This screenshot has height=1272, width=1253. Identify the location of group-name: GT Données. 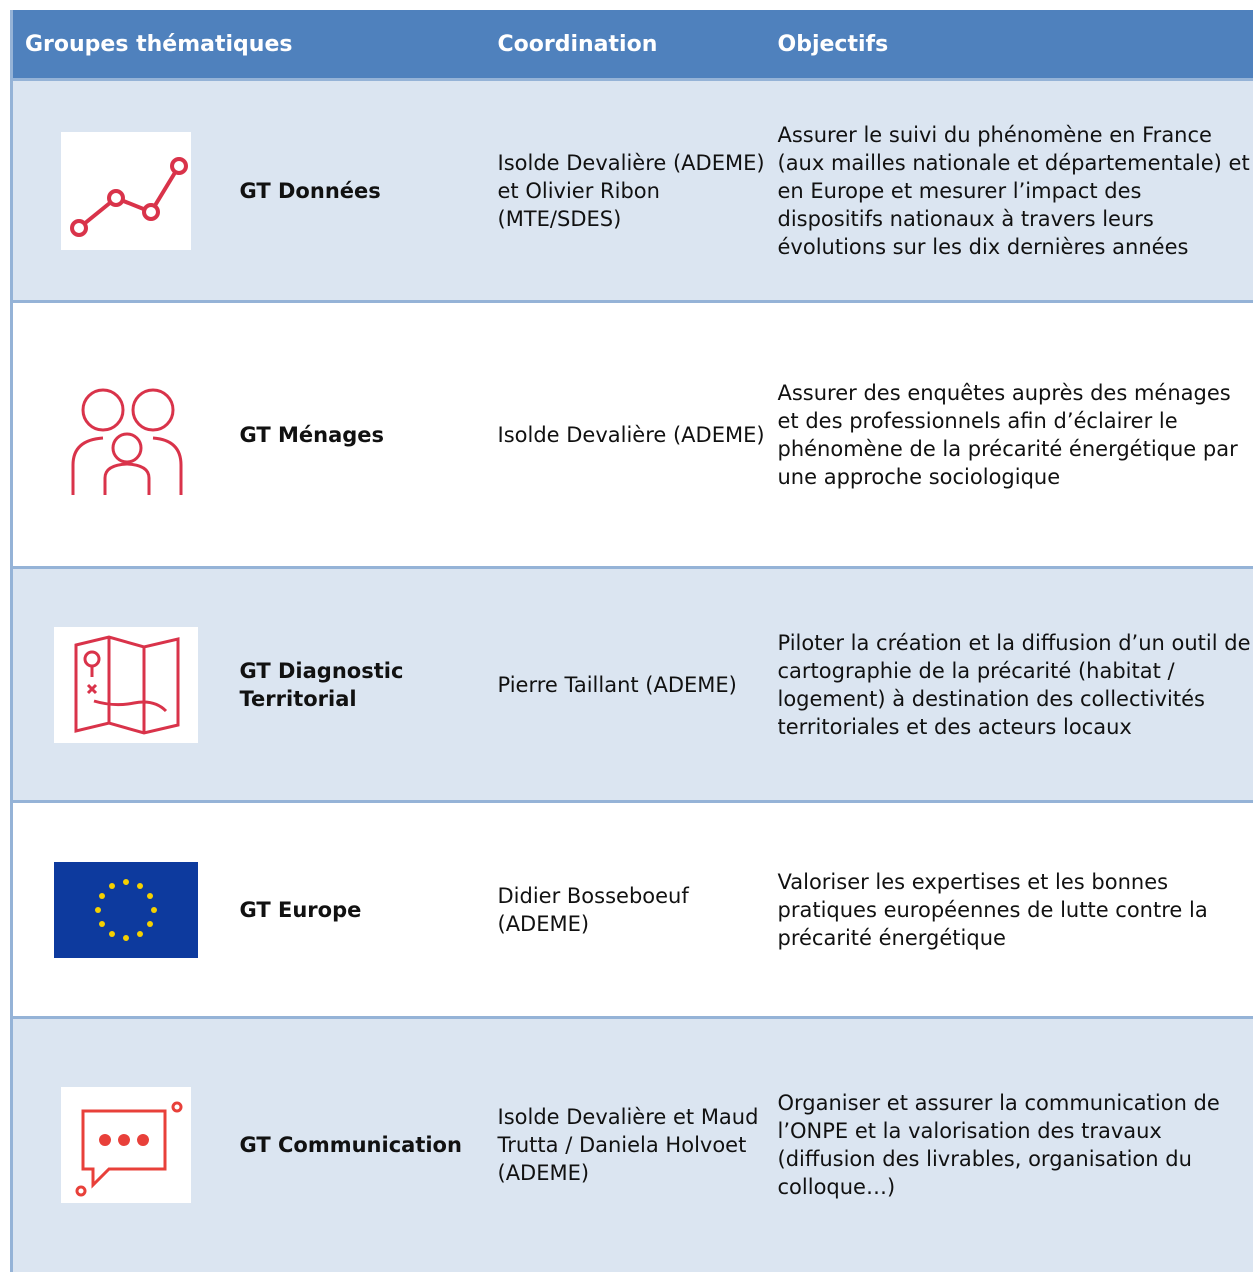
(369, 191).